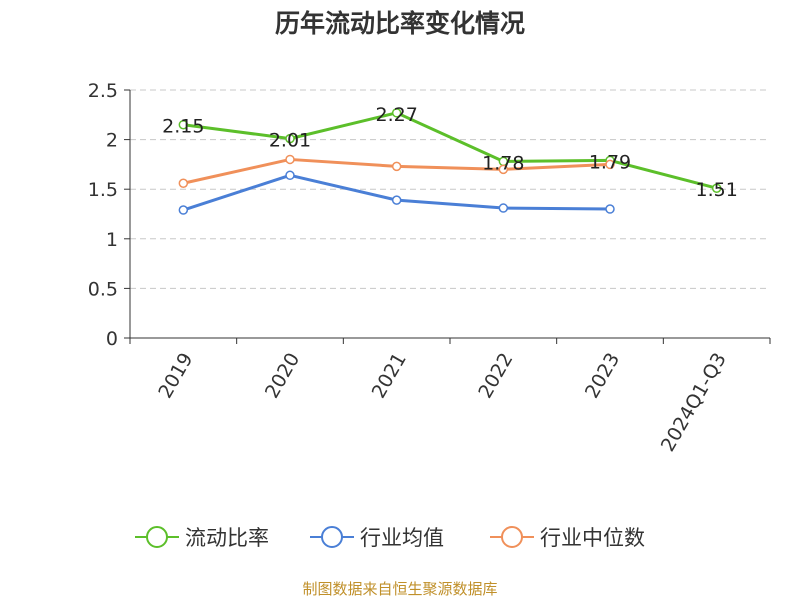  I want to click on source-note: 制图数据来自恒生聚源数据库, so click(400, 589).